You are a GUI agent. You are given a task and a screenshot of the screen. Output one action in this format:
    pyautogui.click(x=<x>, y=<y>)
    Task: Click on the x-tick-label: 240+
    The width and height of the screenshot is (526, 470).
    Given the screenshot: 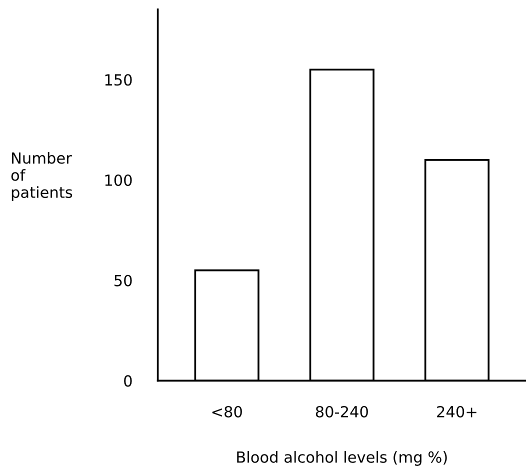 What is the action you would take?
    pyautogui.click(x=456, y=412)
    